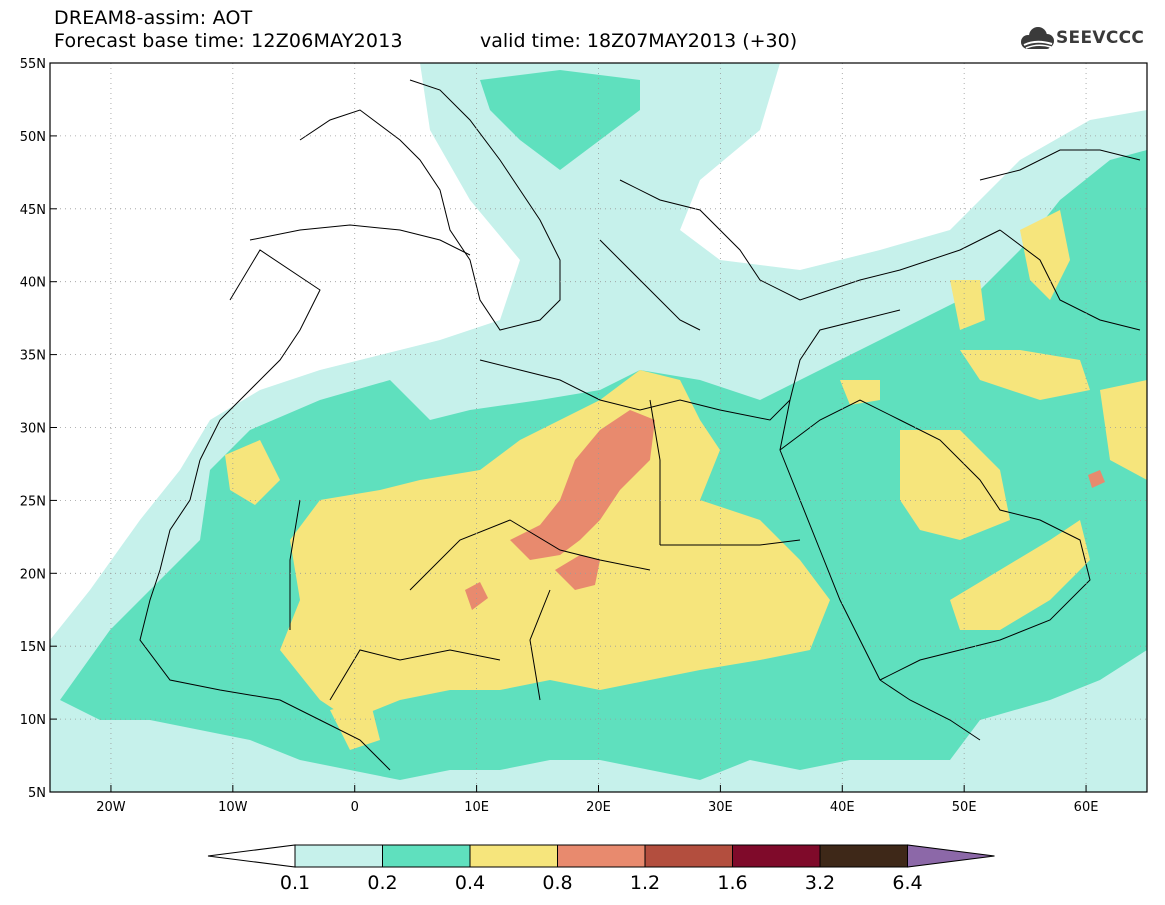 This screenshot has height=905, width=1165. Describe the element at coordinates (153, 18) in the screenshot. I see `map-title: DREAM8-assim: AOT` at that location.